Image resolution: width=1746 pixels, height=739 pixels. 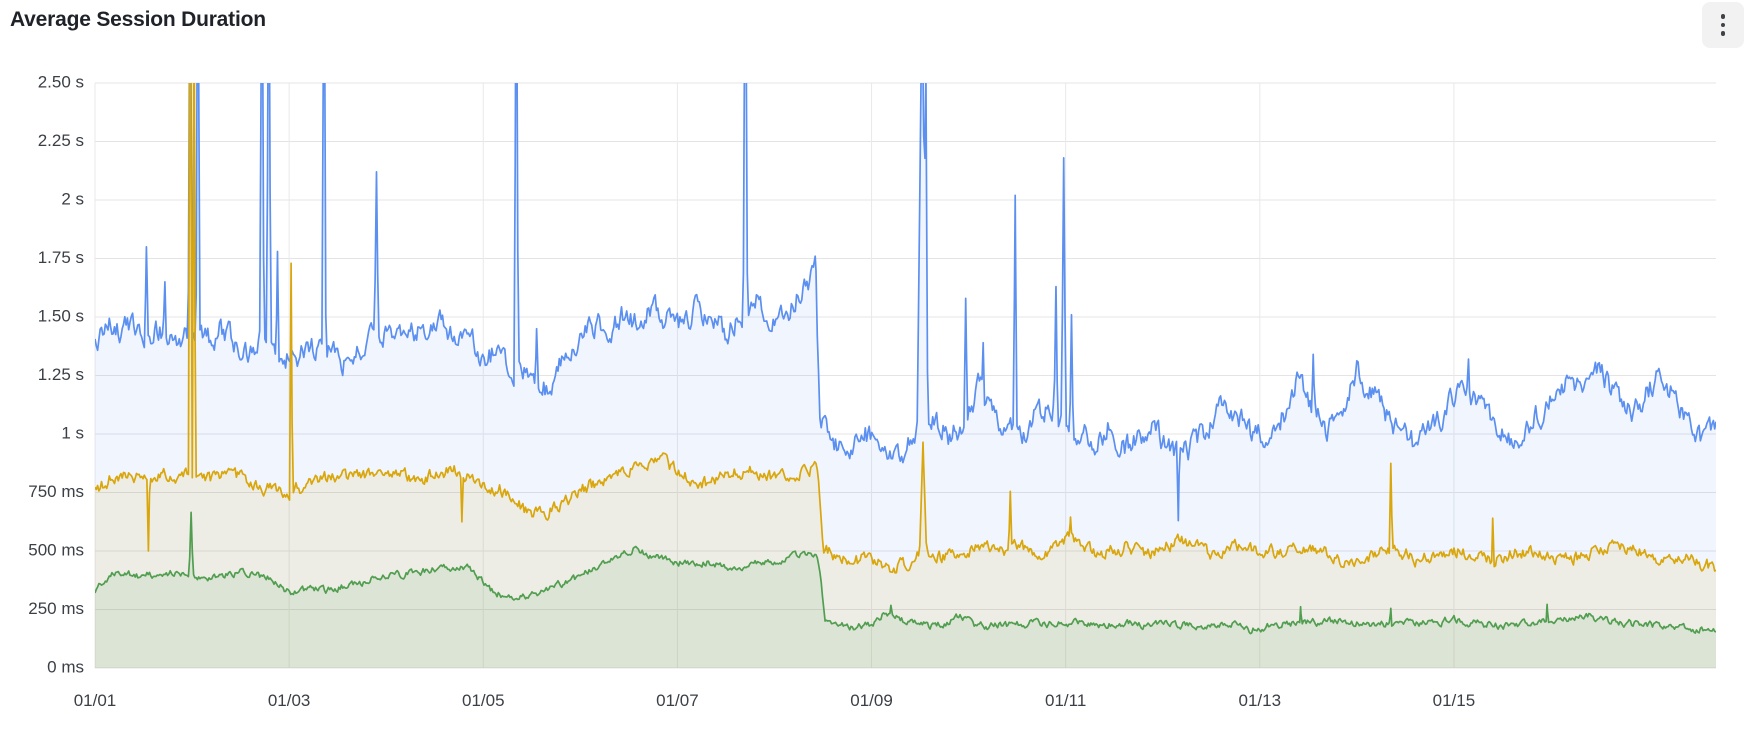 I want to click on y-axis-tick-label: 2.25 s, so click(x=61, y=140).